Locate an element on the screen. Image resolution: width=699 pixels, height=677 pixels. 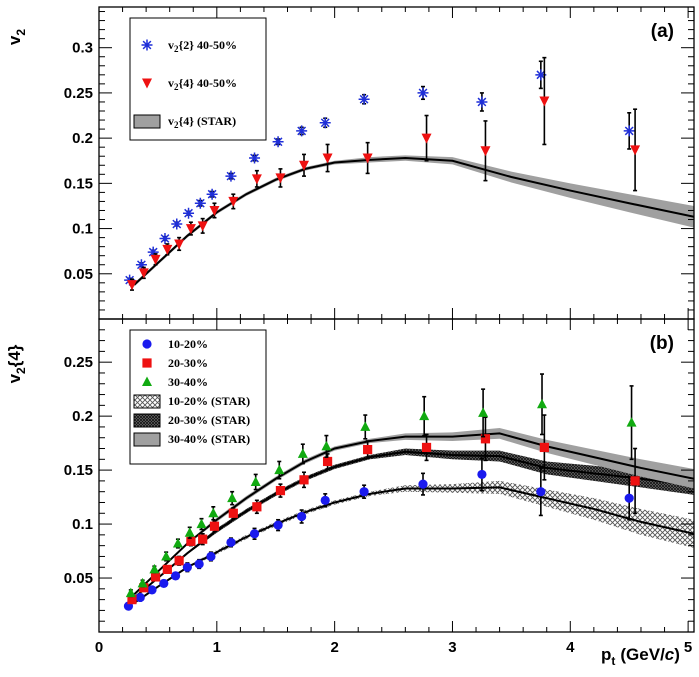
legend-label: 30-40% (STAR) is located at coordinates (209, 439).